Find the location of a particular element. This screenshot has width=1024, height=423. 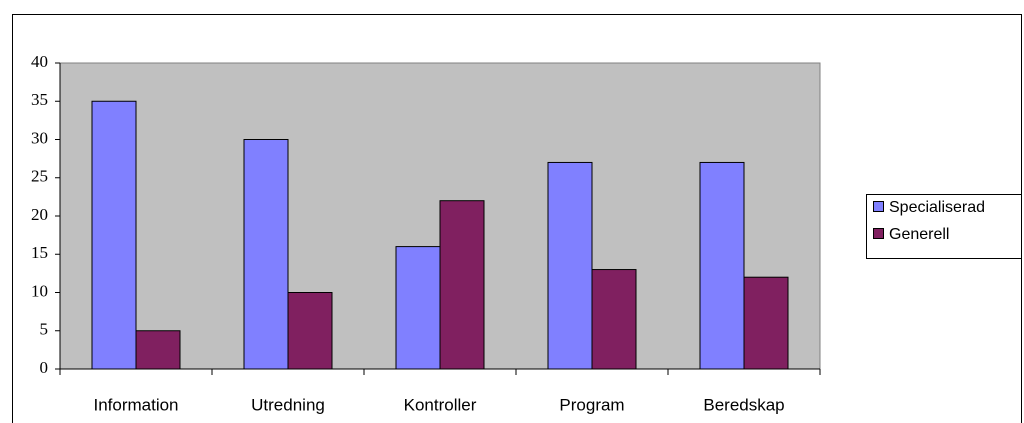

y-tick-label: 25 is located at coordinates (39, 176).